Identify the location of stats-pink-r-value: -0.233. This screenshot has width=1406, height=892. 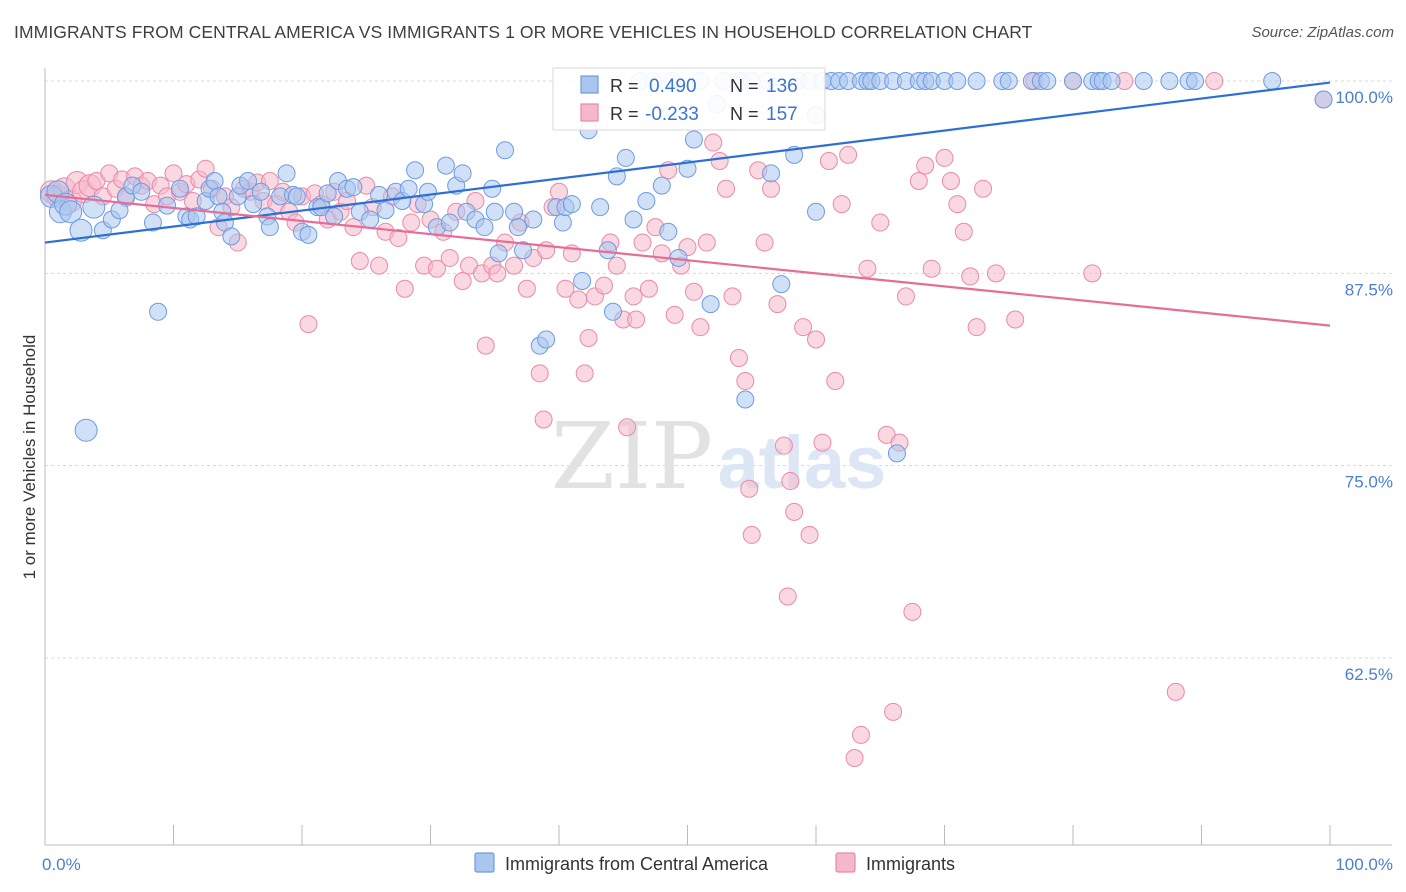
(672, 114).